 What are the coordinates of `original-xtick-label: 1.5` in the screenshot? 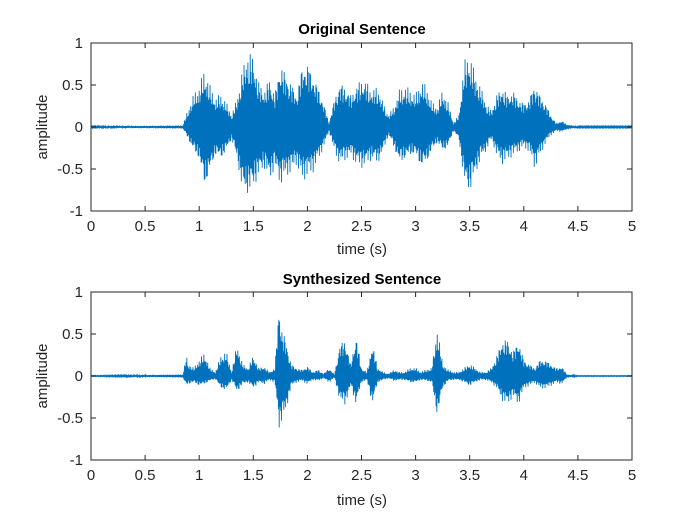 It's located at (253, 226).